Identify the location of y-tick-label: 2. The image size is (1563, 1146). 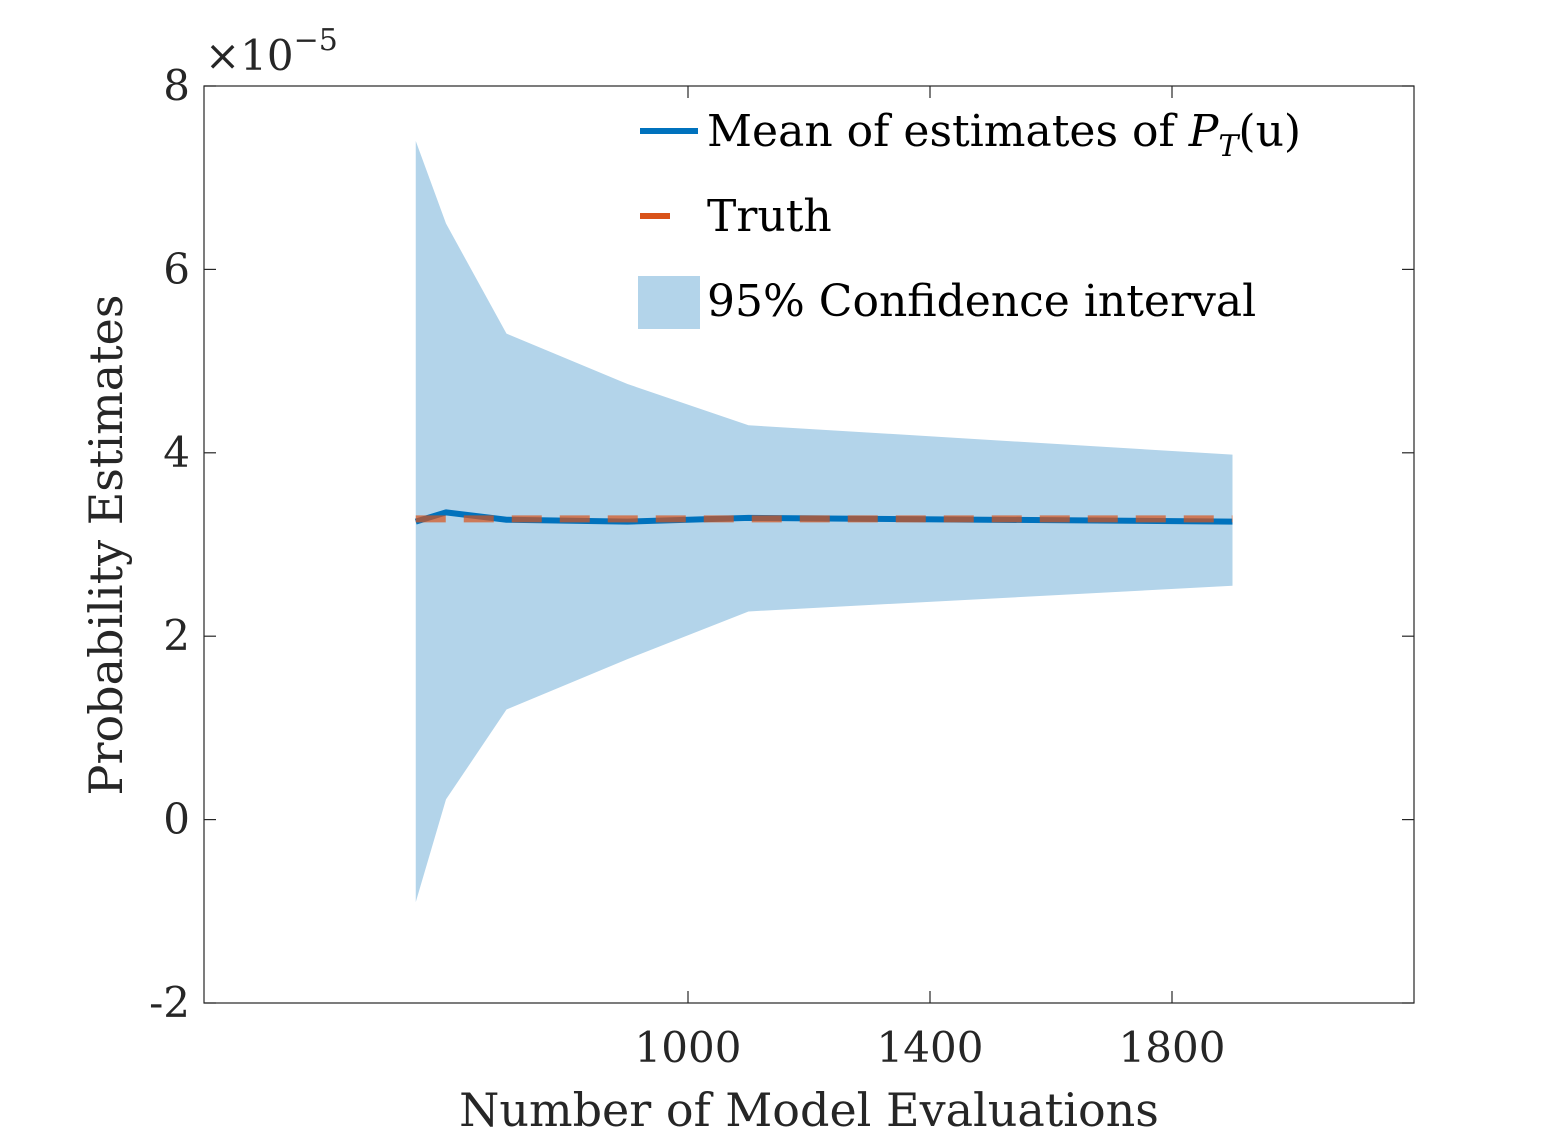
(176, 635).